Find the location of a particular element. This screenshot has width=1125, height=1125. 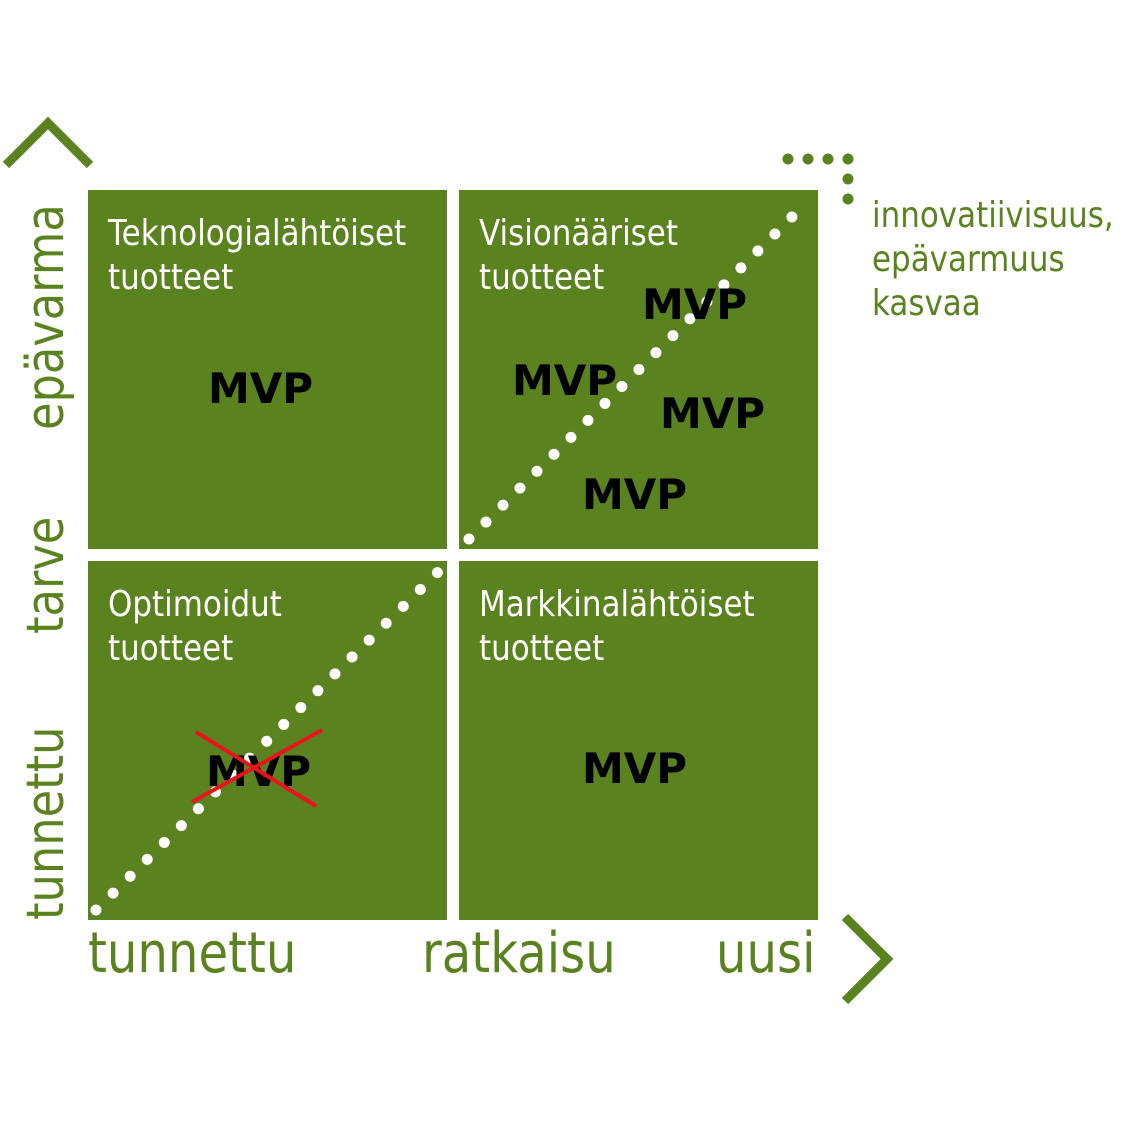

quadrant-title: Optimoidut tuotteet is located at coordinates (195, 627).